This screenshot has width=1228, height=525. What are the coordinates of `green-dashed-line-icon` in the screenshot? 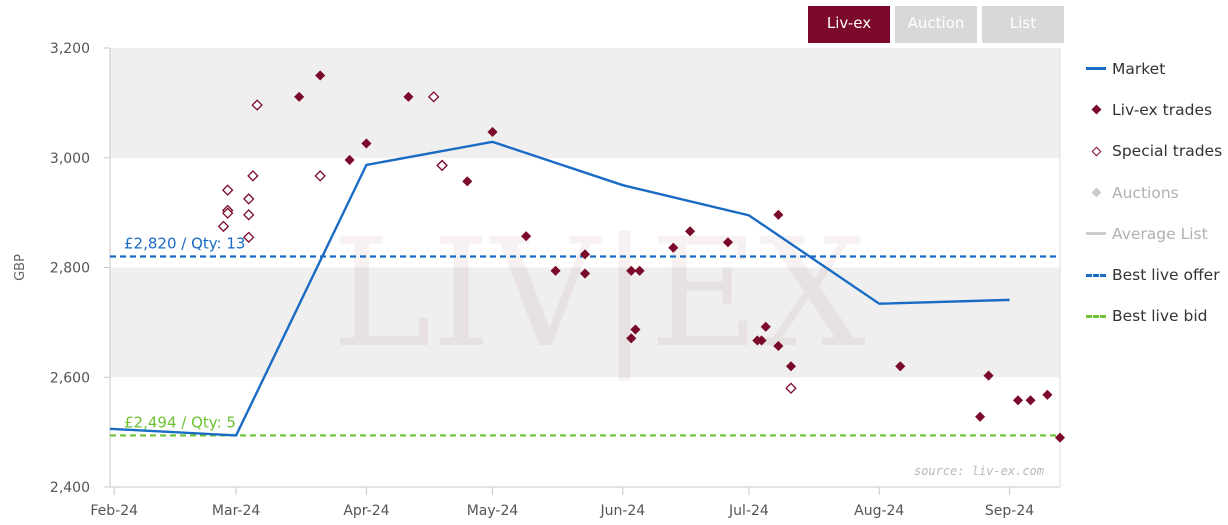 It's located at (1096, 316).